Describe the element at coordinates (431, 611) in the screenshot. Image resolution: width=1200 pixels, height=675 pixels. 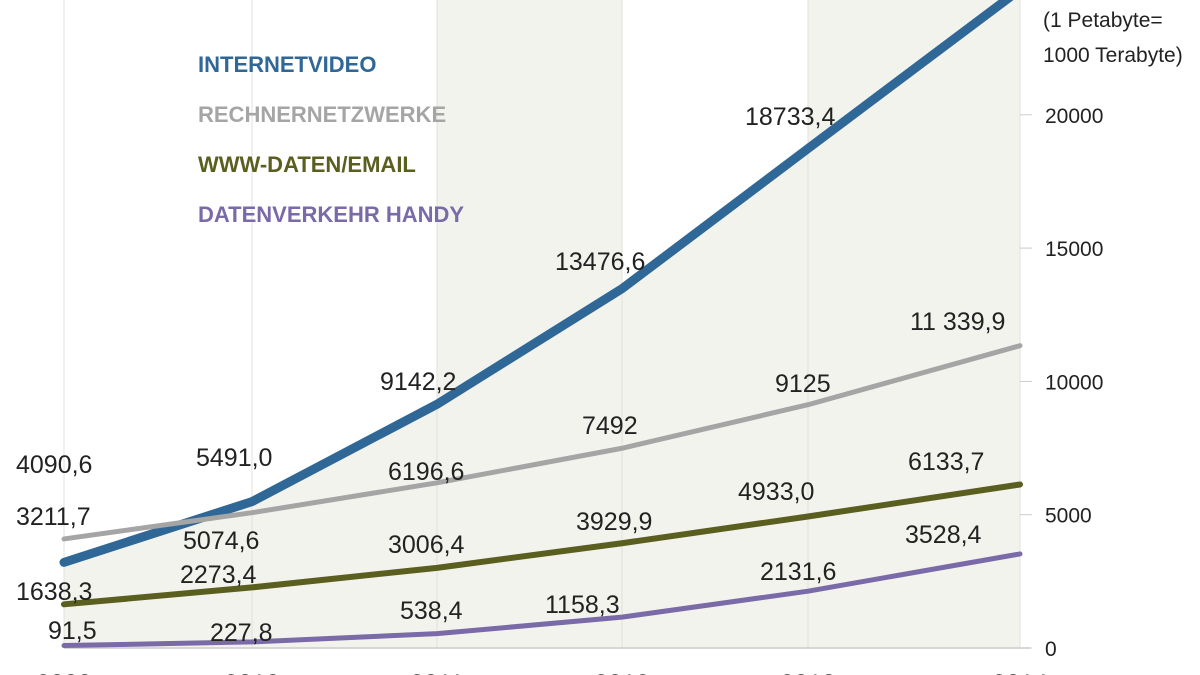
I see `data-label: 538,4` at that location.